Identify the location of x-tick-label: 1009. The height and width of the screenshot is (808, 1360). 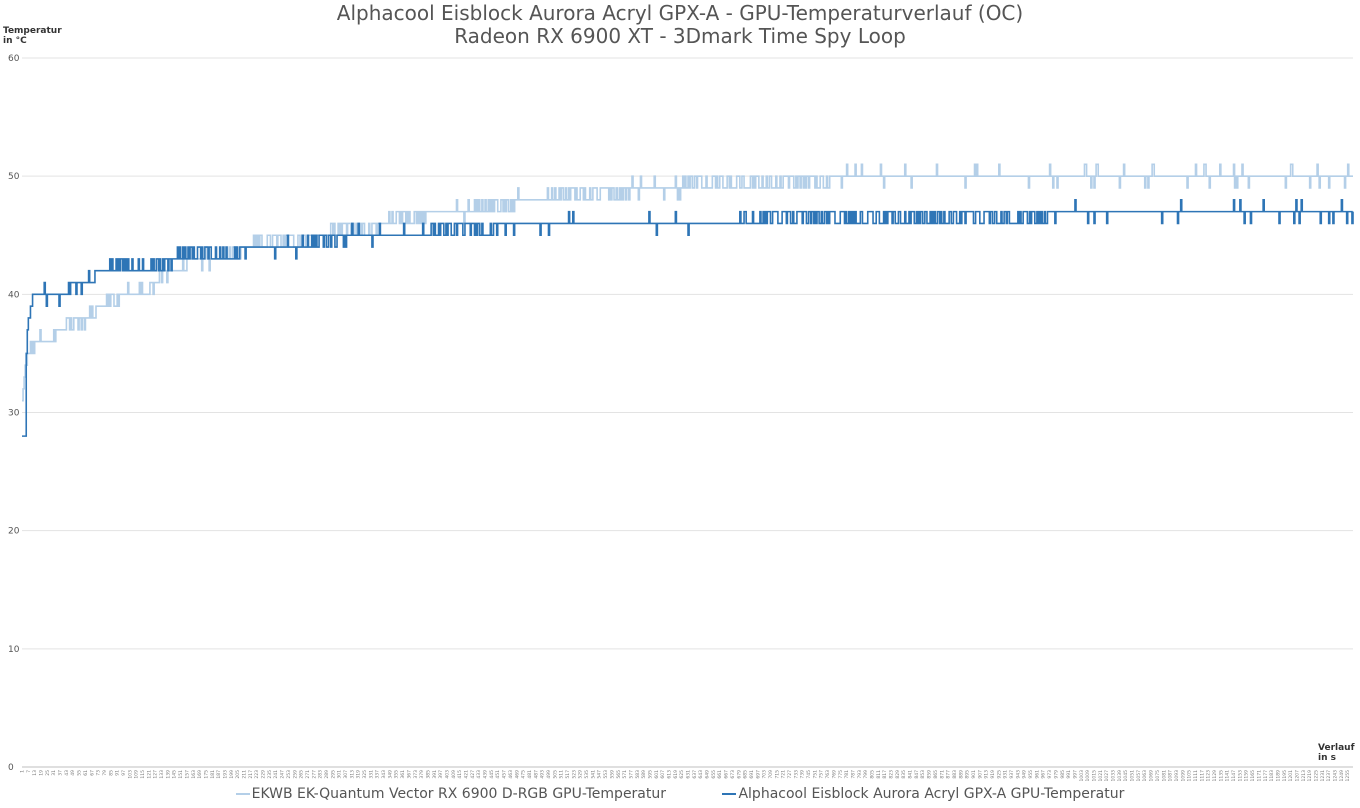
(1088, 776).